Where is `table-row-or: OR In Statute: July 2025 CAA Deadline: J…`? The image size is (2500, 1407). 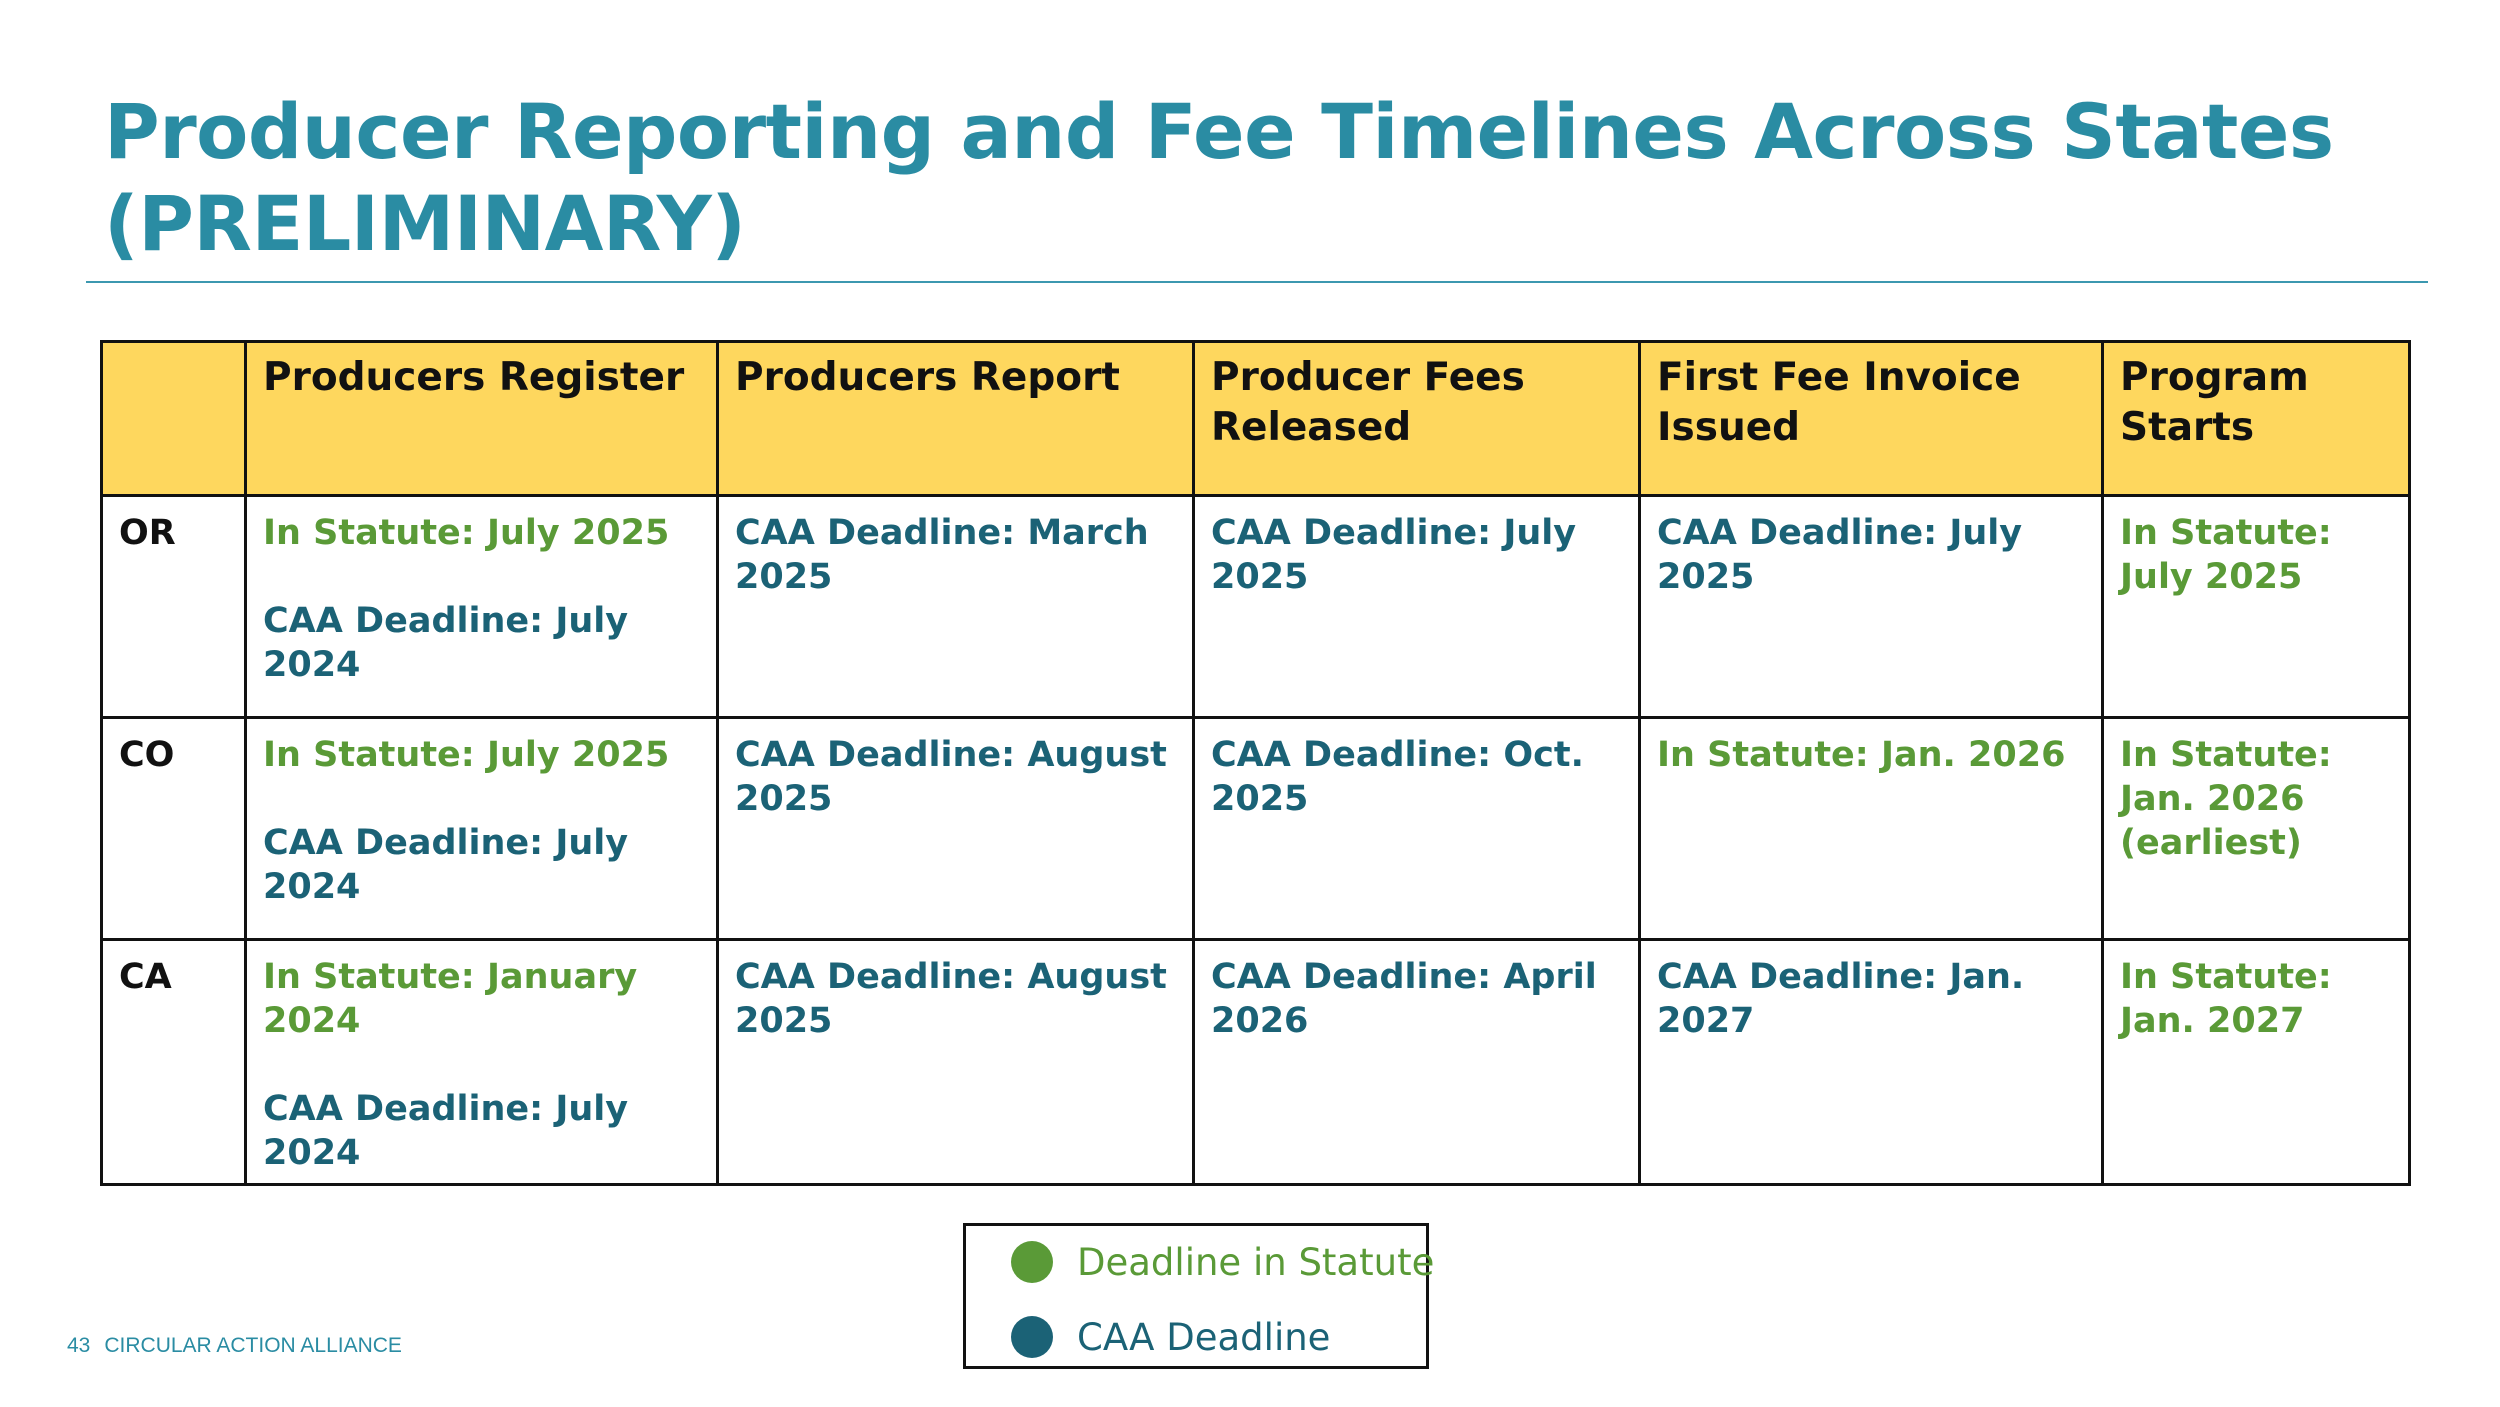 table-row-or: OR In Statute: July 2025 CAA Deadline: J… is located at coordinates (1255, 606).